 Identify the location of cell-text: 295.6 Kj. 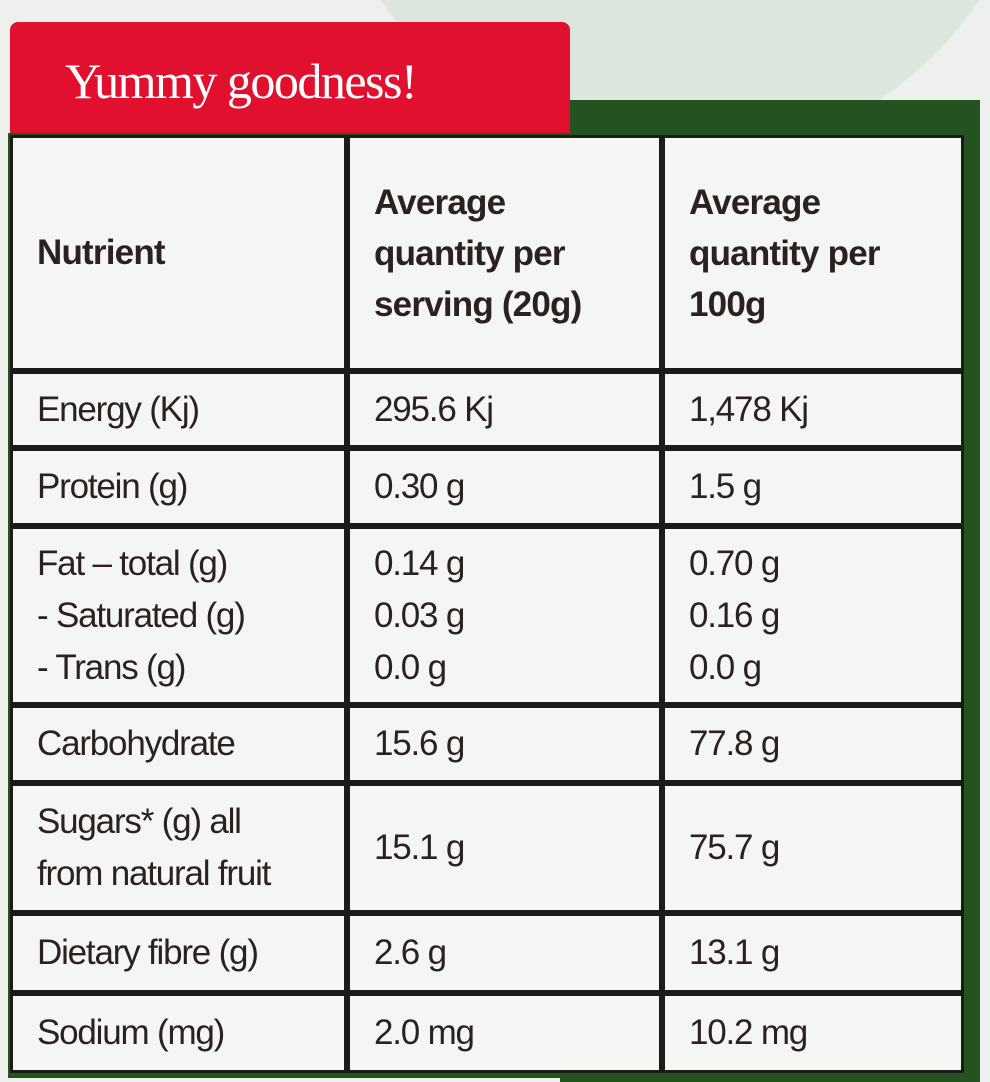
(434, 409).